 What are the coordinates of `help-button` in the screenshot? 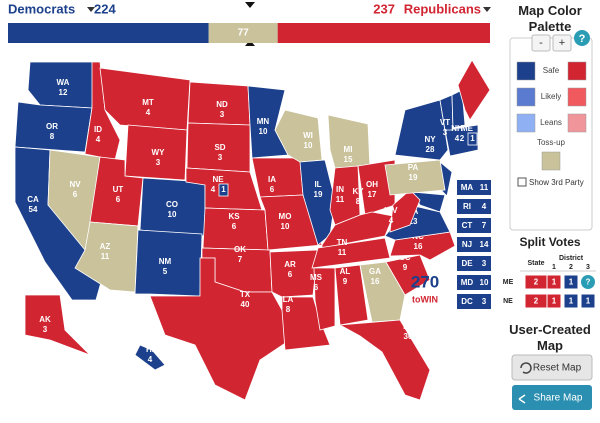 It's located at (582, 38).